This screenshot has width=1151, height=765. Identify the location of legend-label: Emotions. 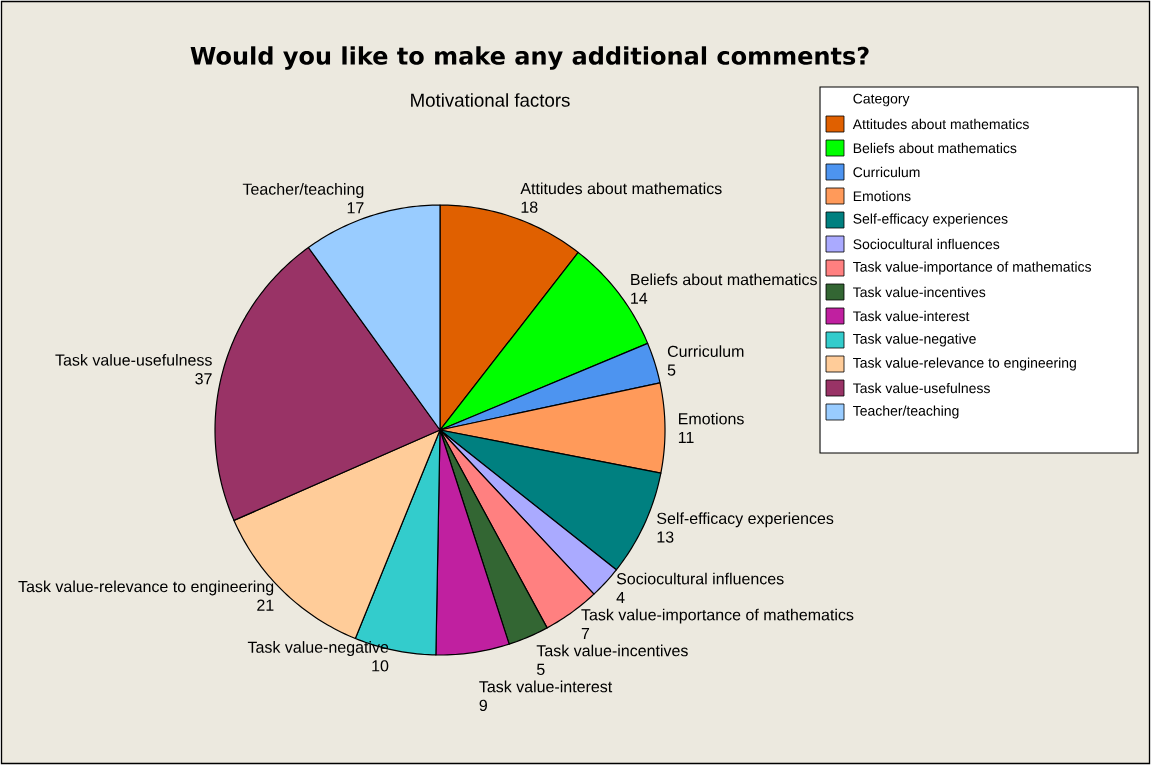
(882, 196).